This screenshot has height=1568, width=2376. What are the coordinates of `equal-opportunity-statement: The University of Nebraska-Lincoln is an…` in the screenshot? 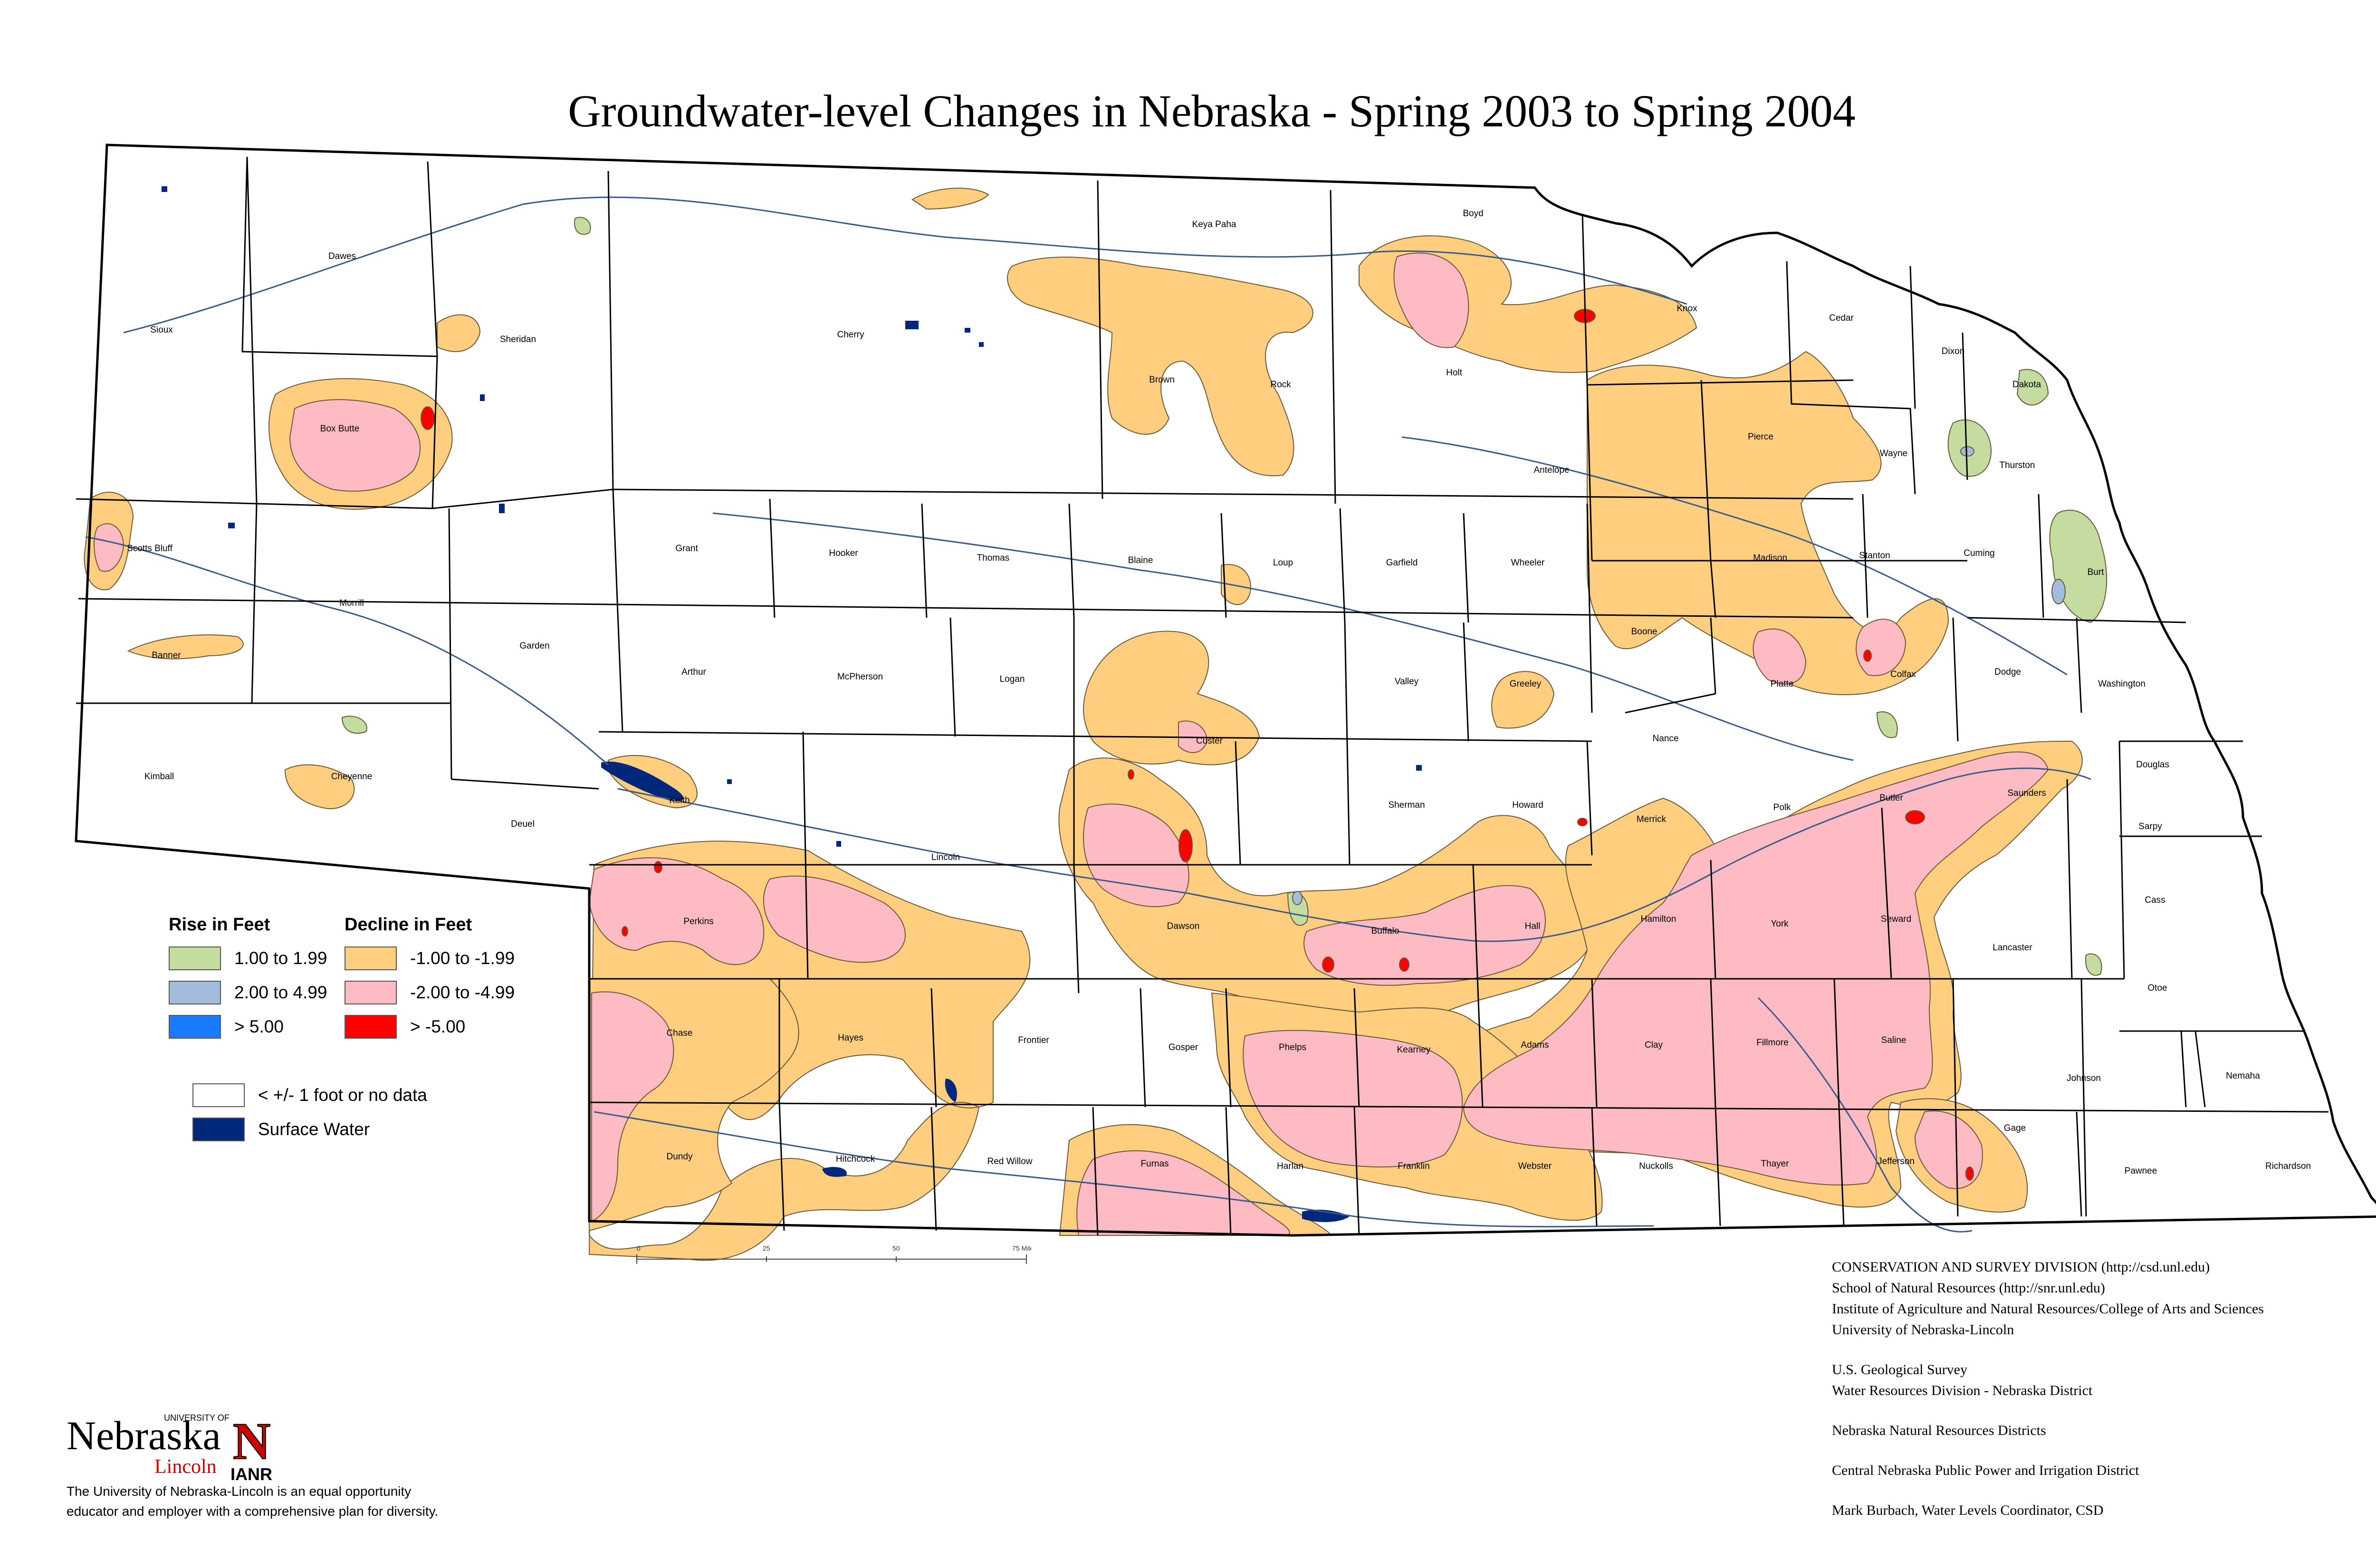 It's located at (252, 1502).